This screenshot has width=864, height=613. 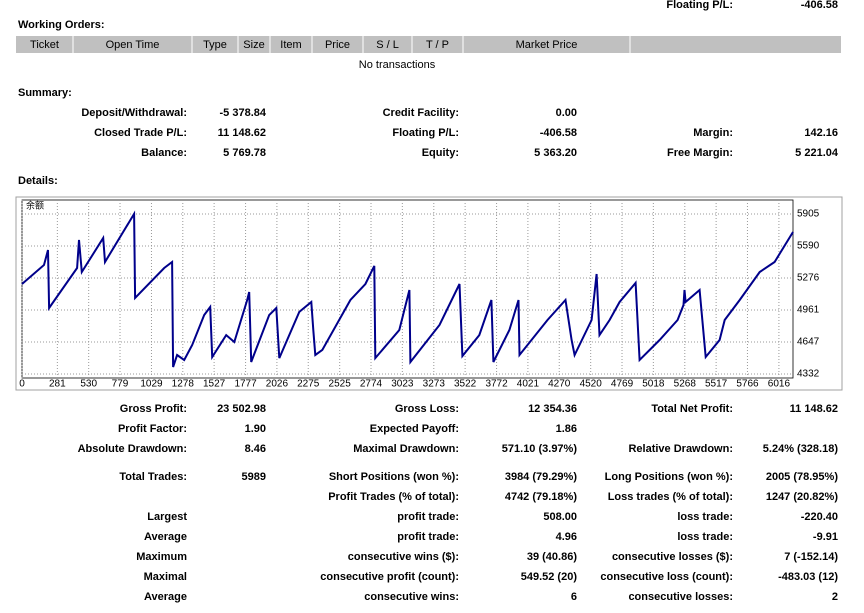 I want to click on field-value: 39 (40.86), so click(x=552, y=557).